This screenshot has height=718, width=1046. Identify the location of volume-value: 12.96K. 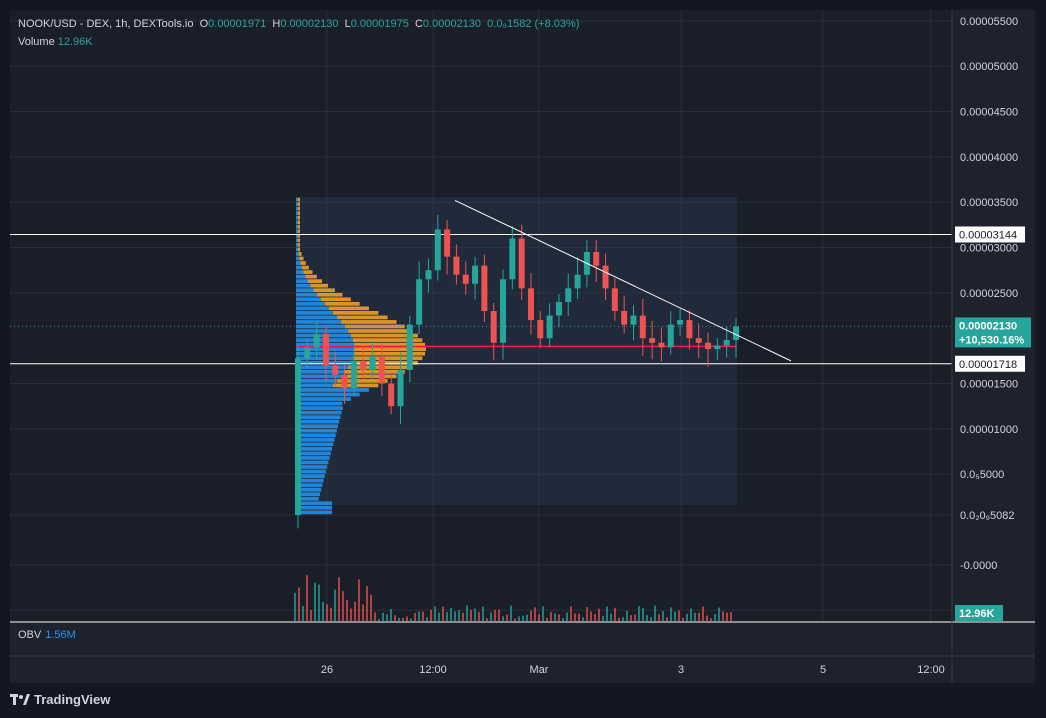
(75, 42).